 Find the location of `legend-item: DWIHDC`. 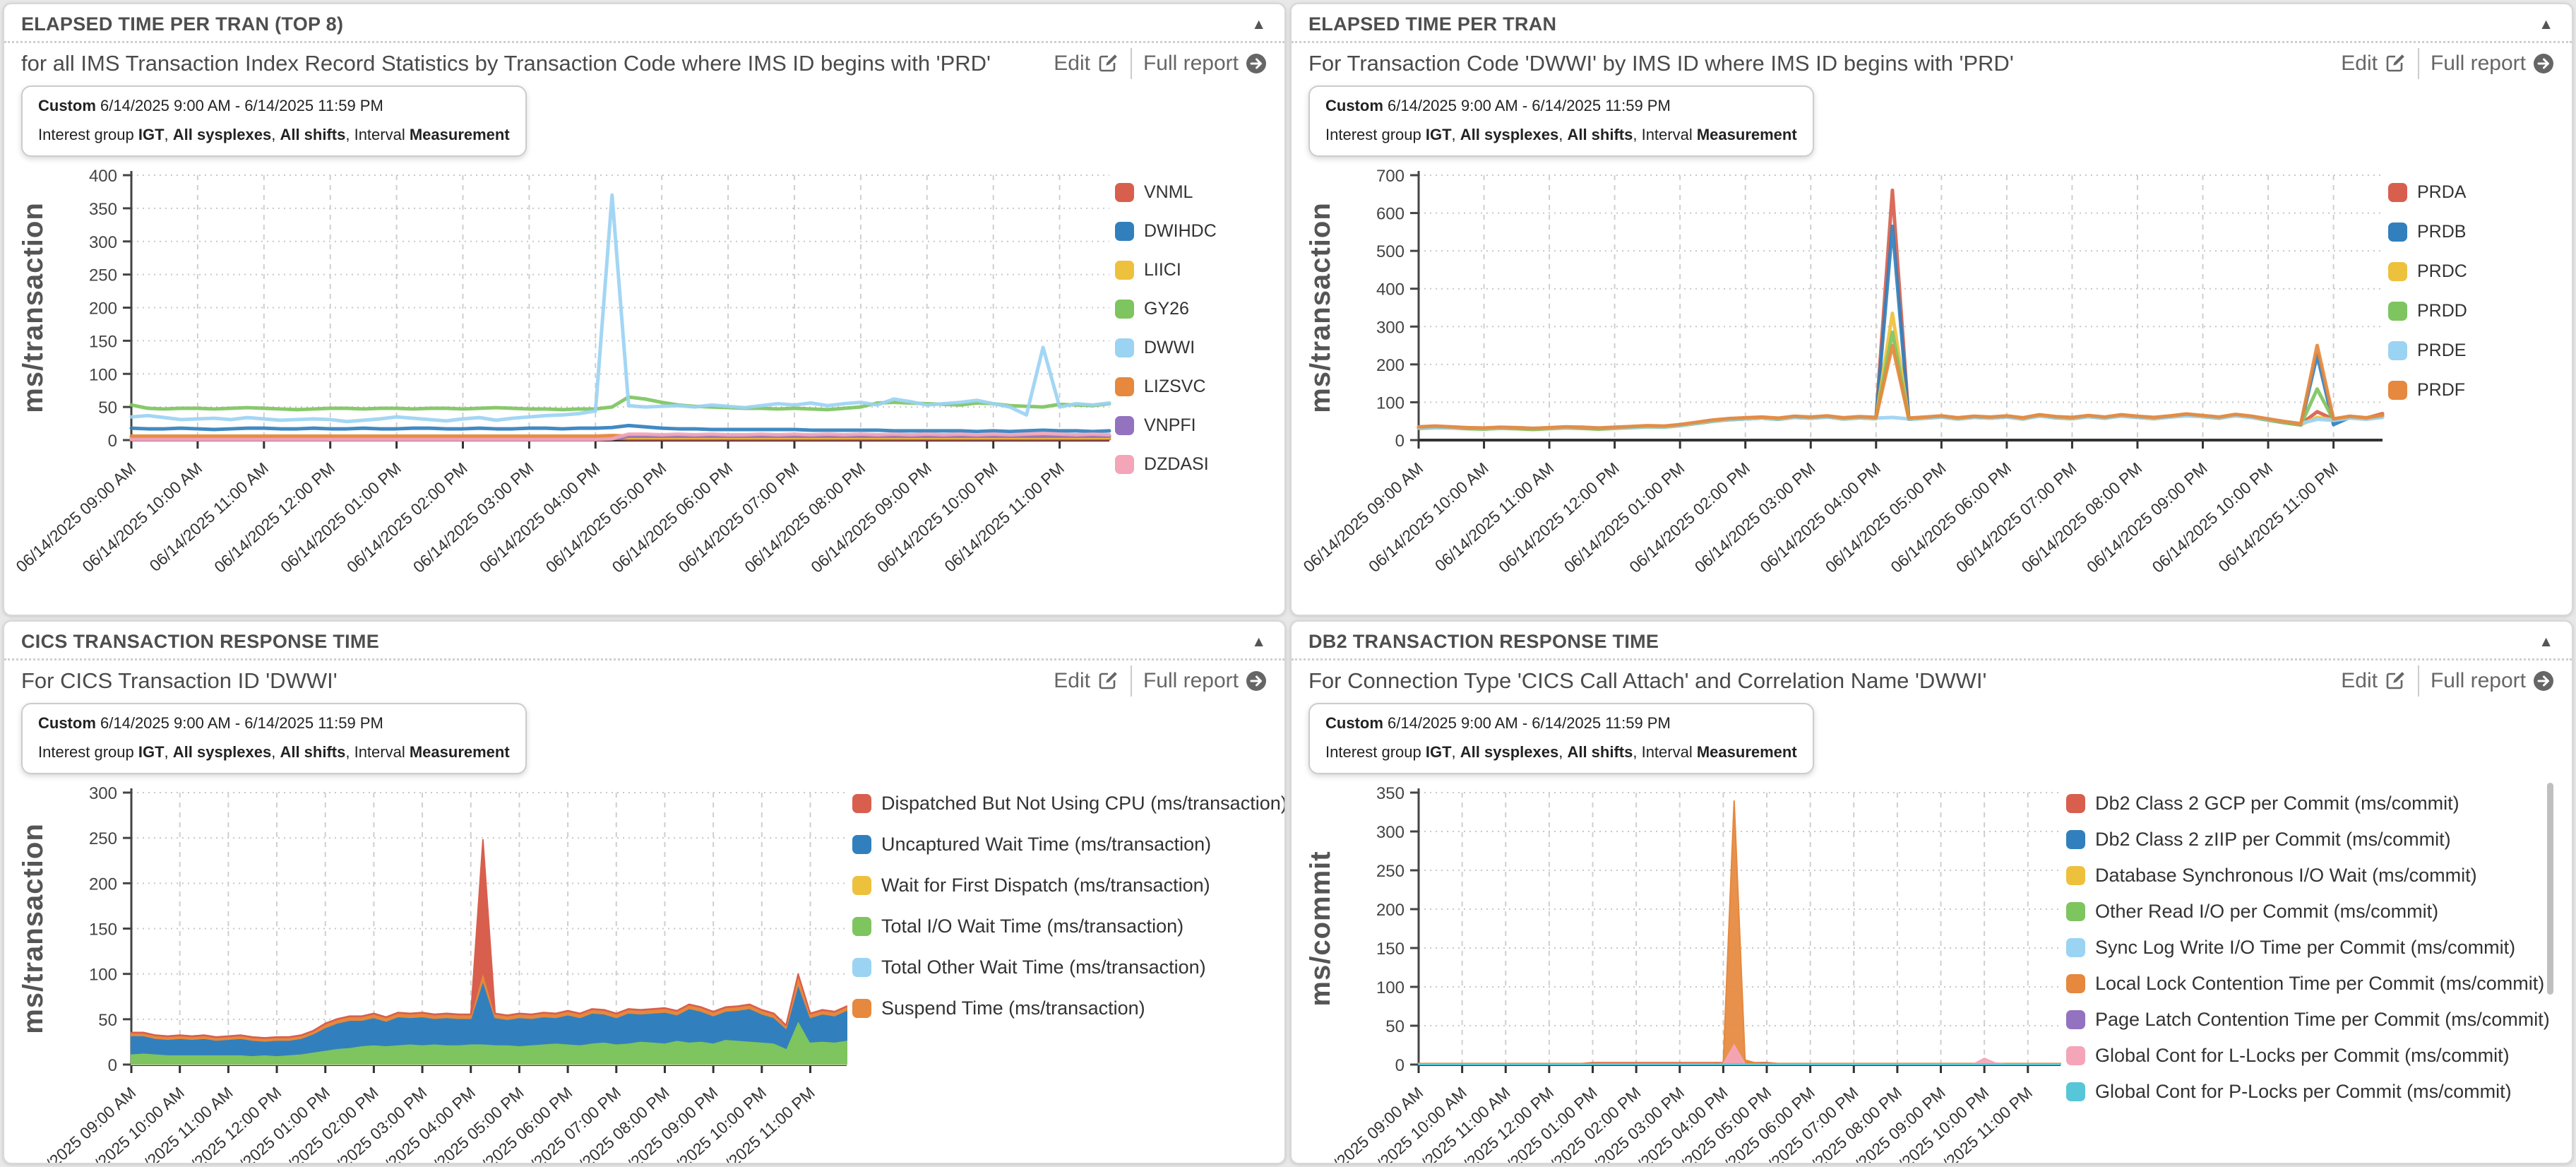

legend-item: DWIHDC is located at coordinates (1199, 231).